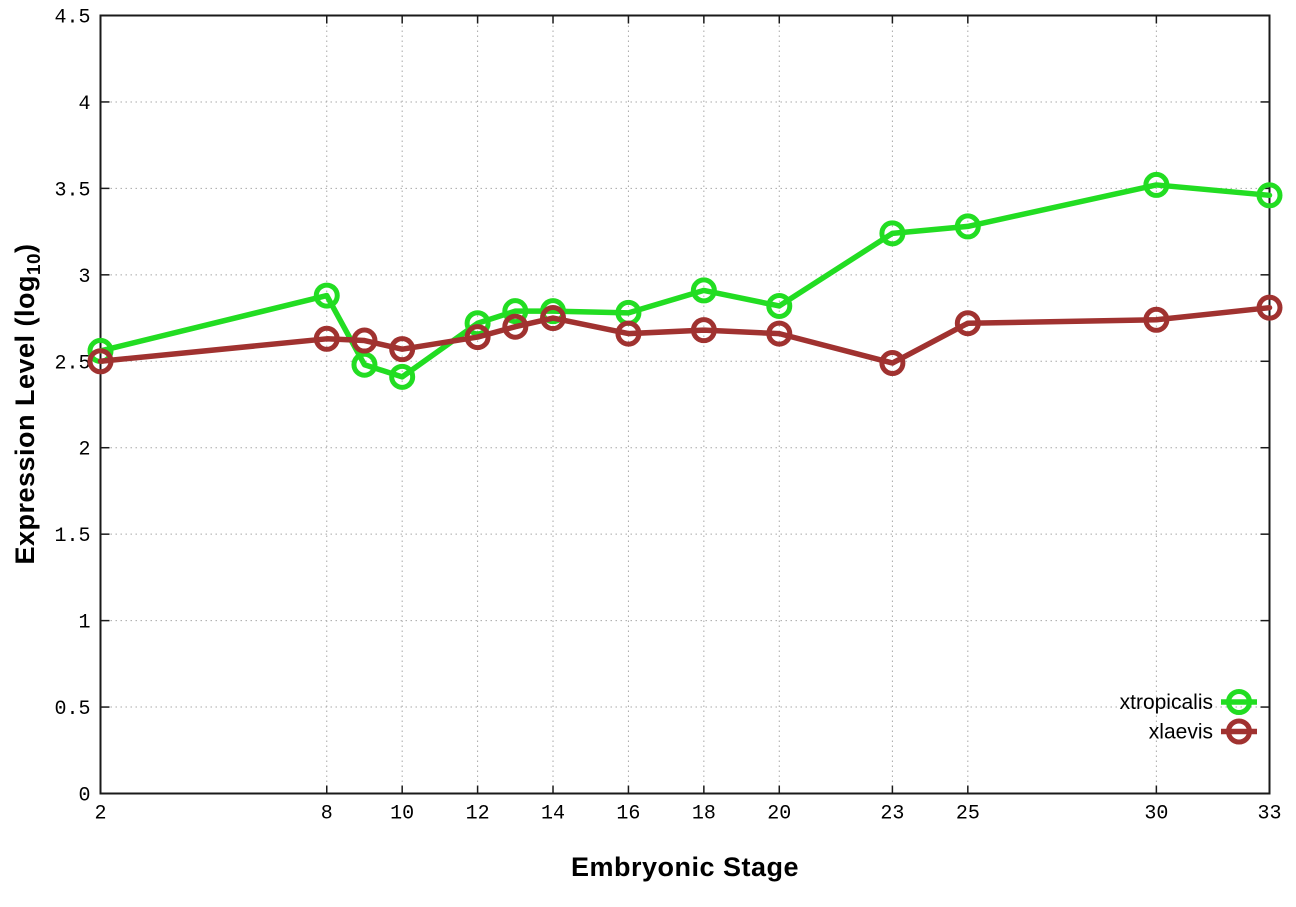 This screenshot has height=907, width=1296. What do you see at coordinates (478, 814) in the screenshot?
I see `x-tick-label: 12` at bounding box center [478, 814].